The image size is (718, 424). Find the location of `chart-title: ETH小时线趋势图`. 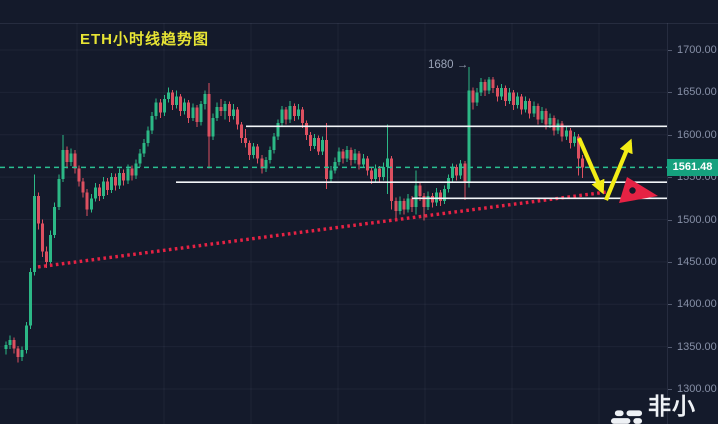

chart-title: ETH小时线趋势图 is located at coordinates (145, 39).